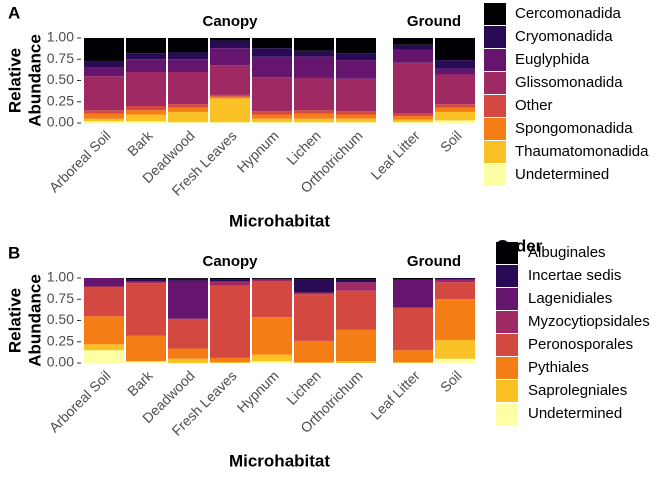 The width and height of the screenshot is (672, 480). I want to click on legend-label: Pythiales, so click(558, 367).